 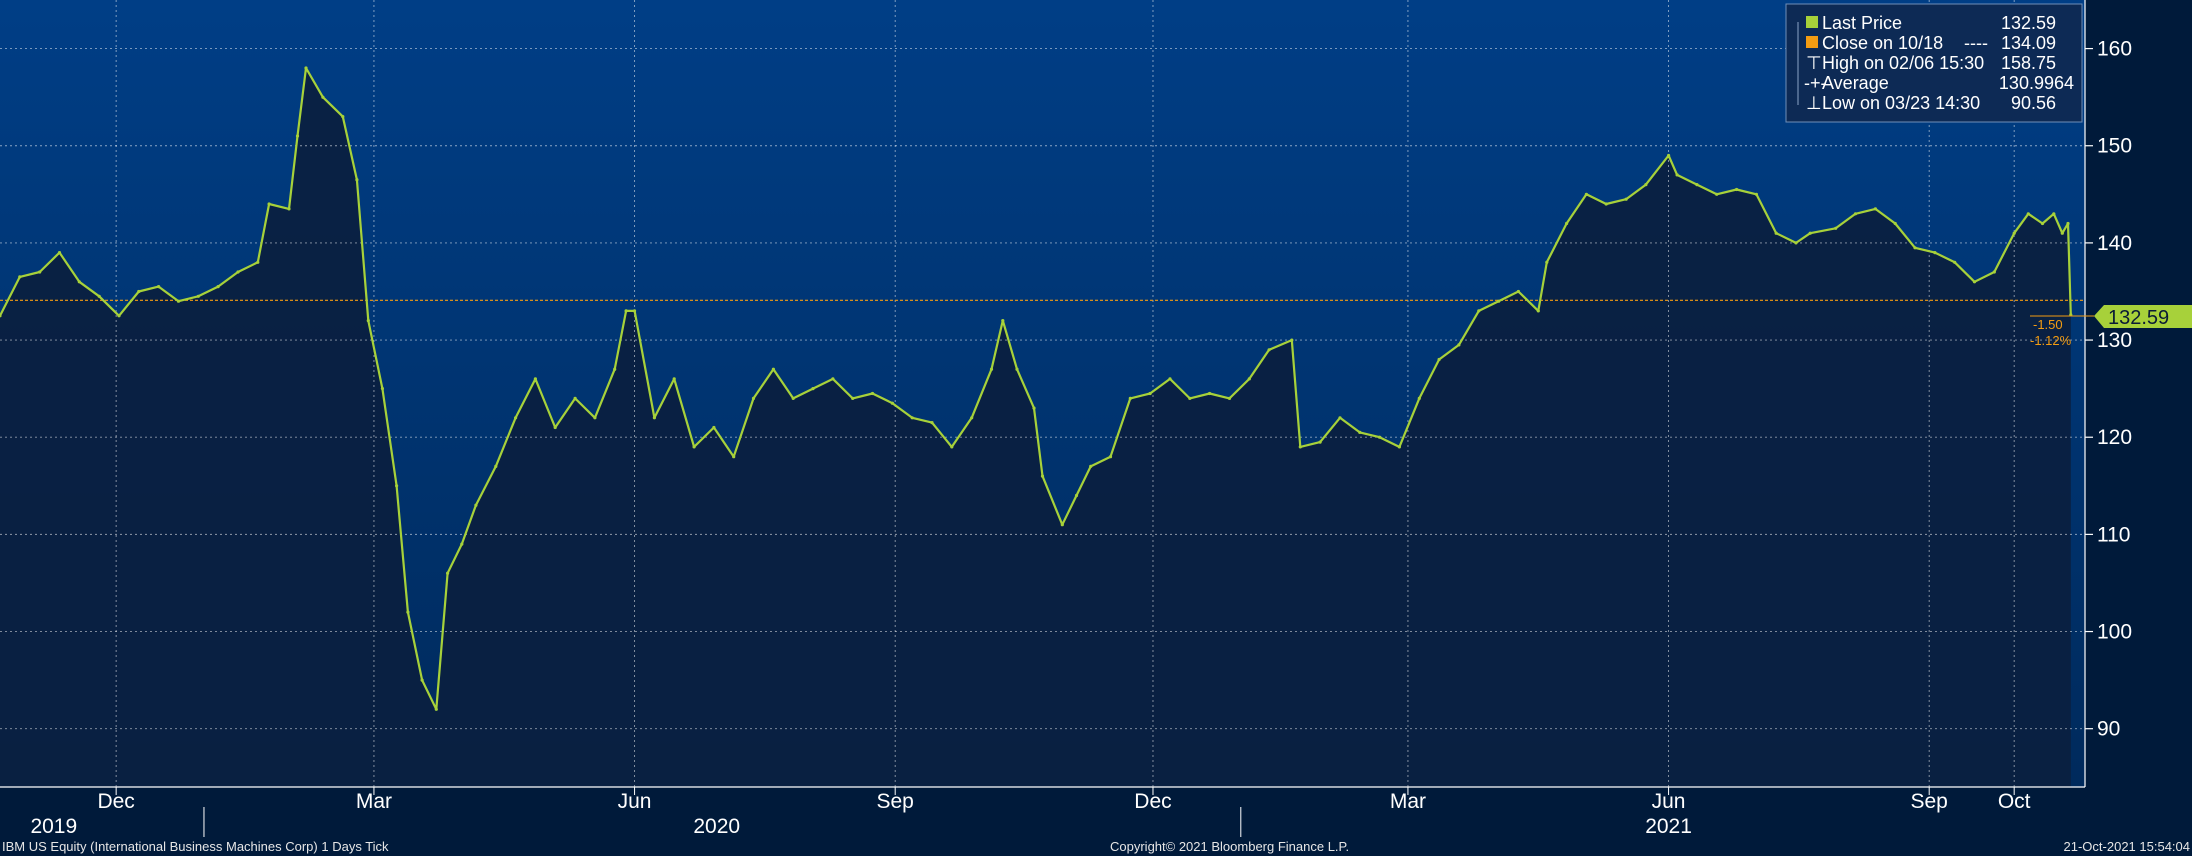 What do you see at coordinates (2114, 49) in the screenshot?
I see `y-tick-label: 160` at bounding box center [2114, 49].